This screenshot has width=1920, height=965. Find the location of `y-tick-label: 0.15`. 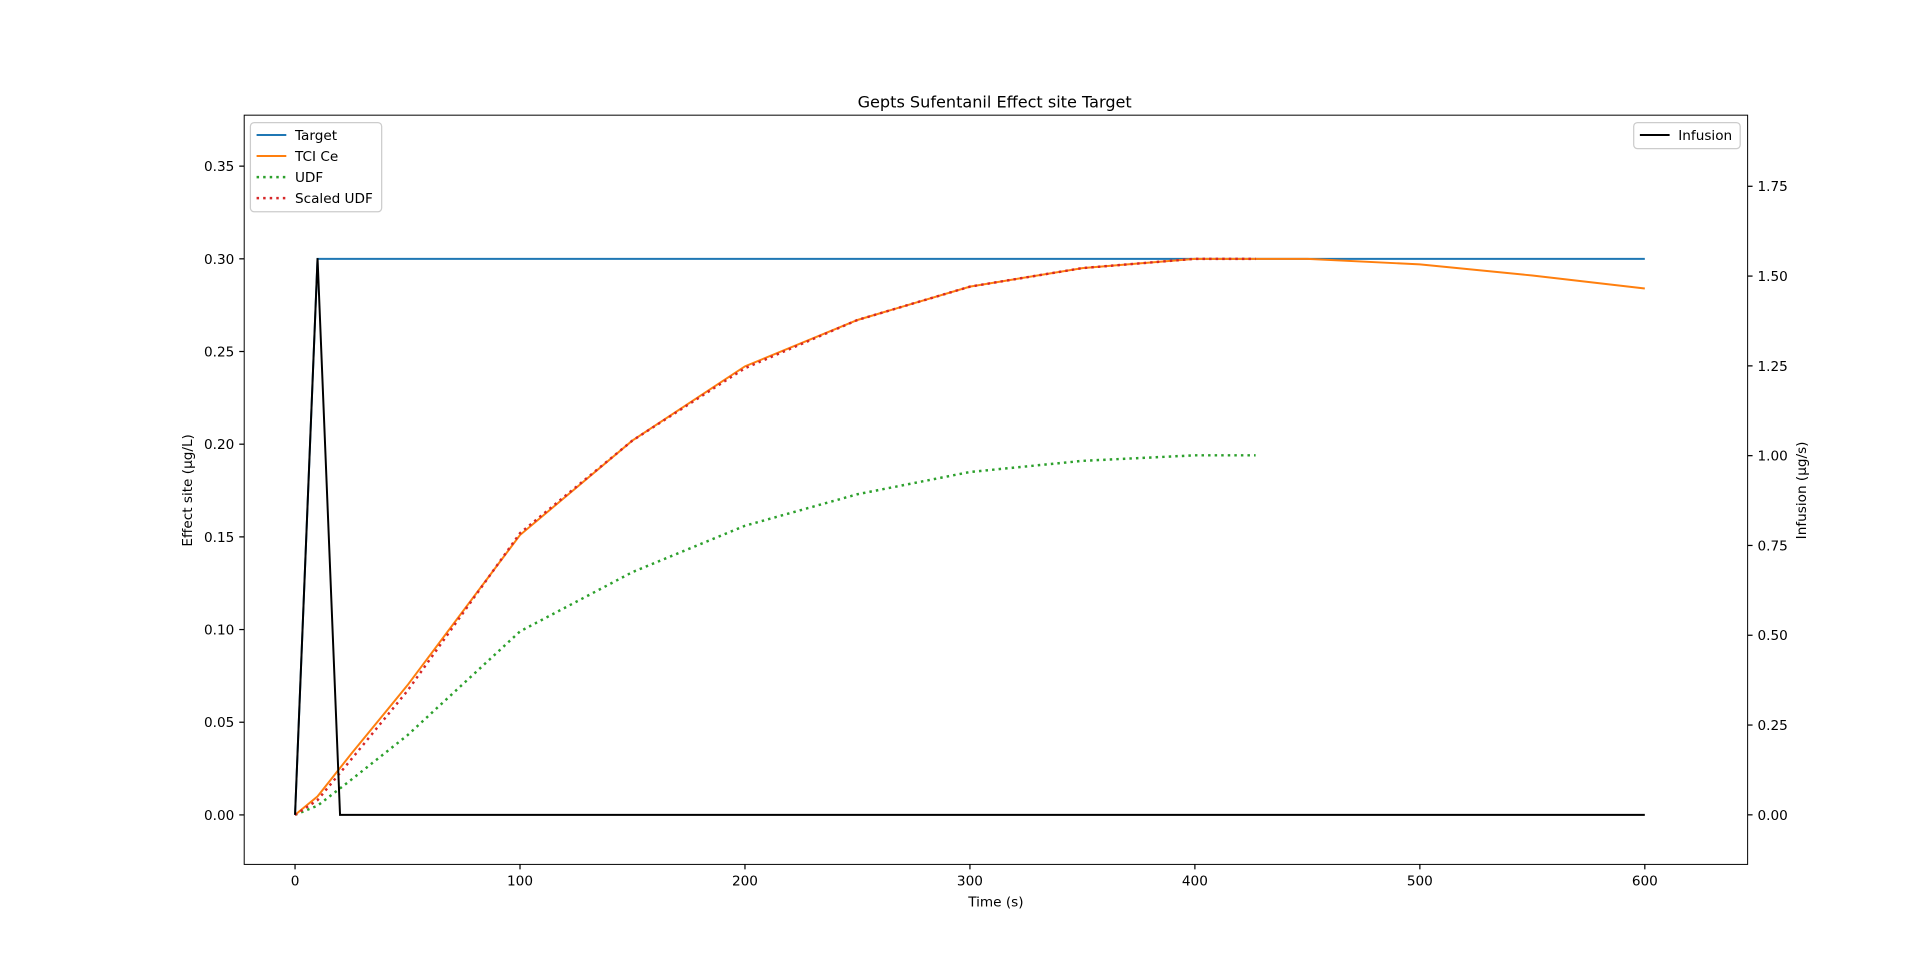

y-tick-label: 0.15 is located at coordinates (219, 538).